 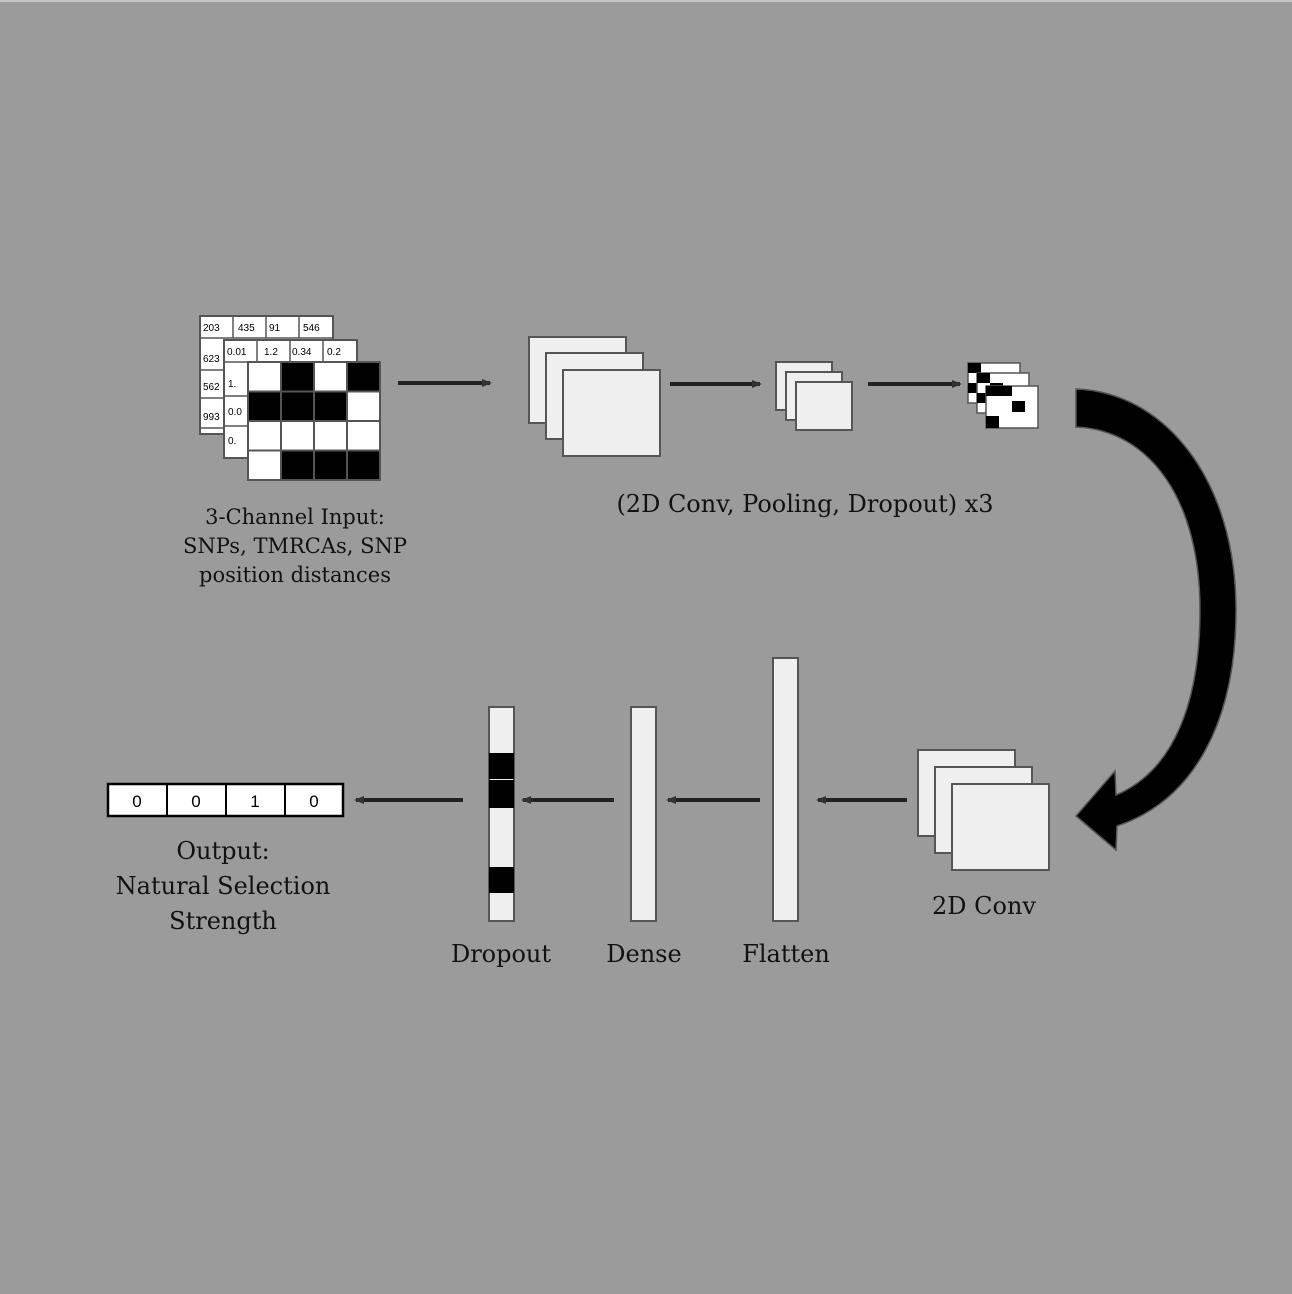 I want to click on flatten-layer, so click(x=785, y=789).